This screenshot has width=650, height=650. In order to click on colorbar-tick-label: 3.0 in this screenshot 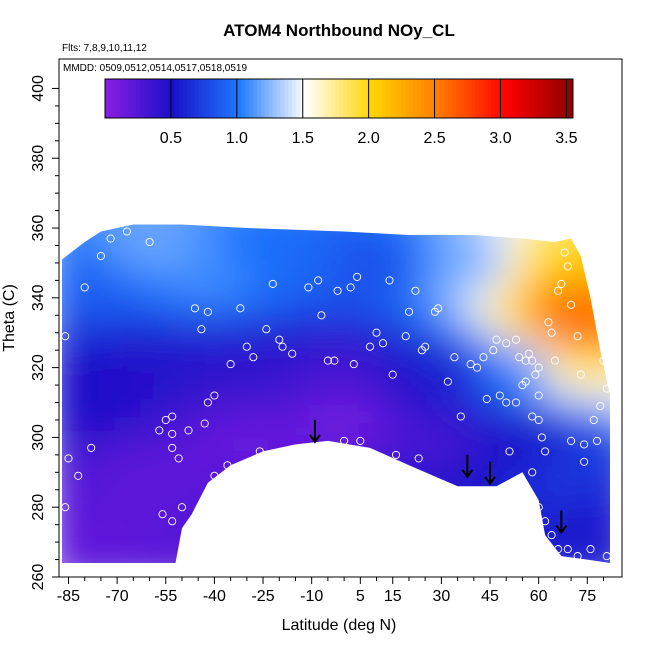, I will do `click(500, 138)`.